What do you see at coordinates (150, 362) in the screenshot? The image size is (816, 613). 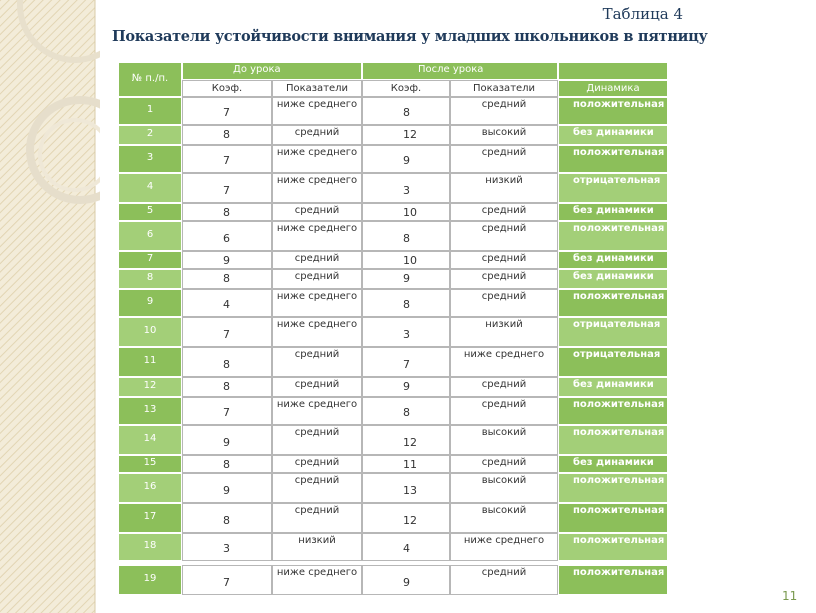 I see `number-cell: 11` at bounding box center [150, 362].